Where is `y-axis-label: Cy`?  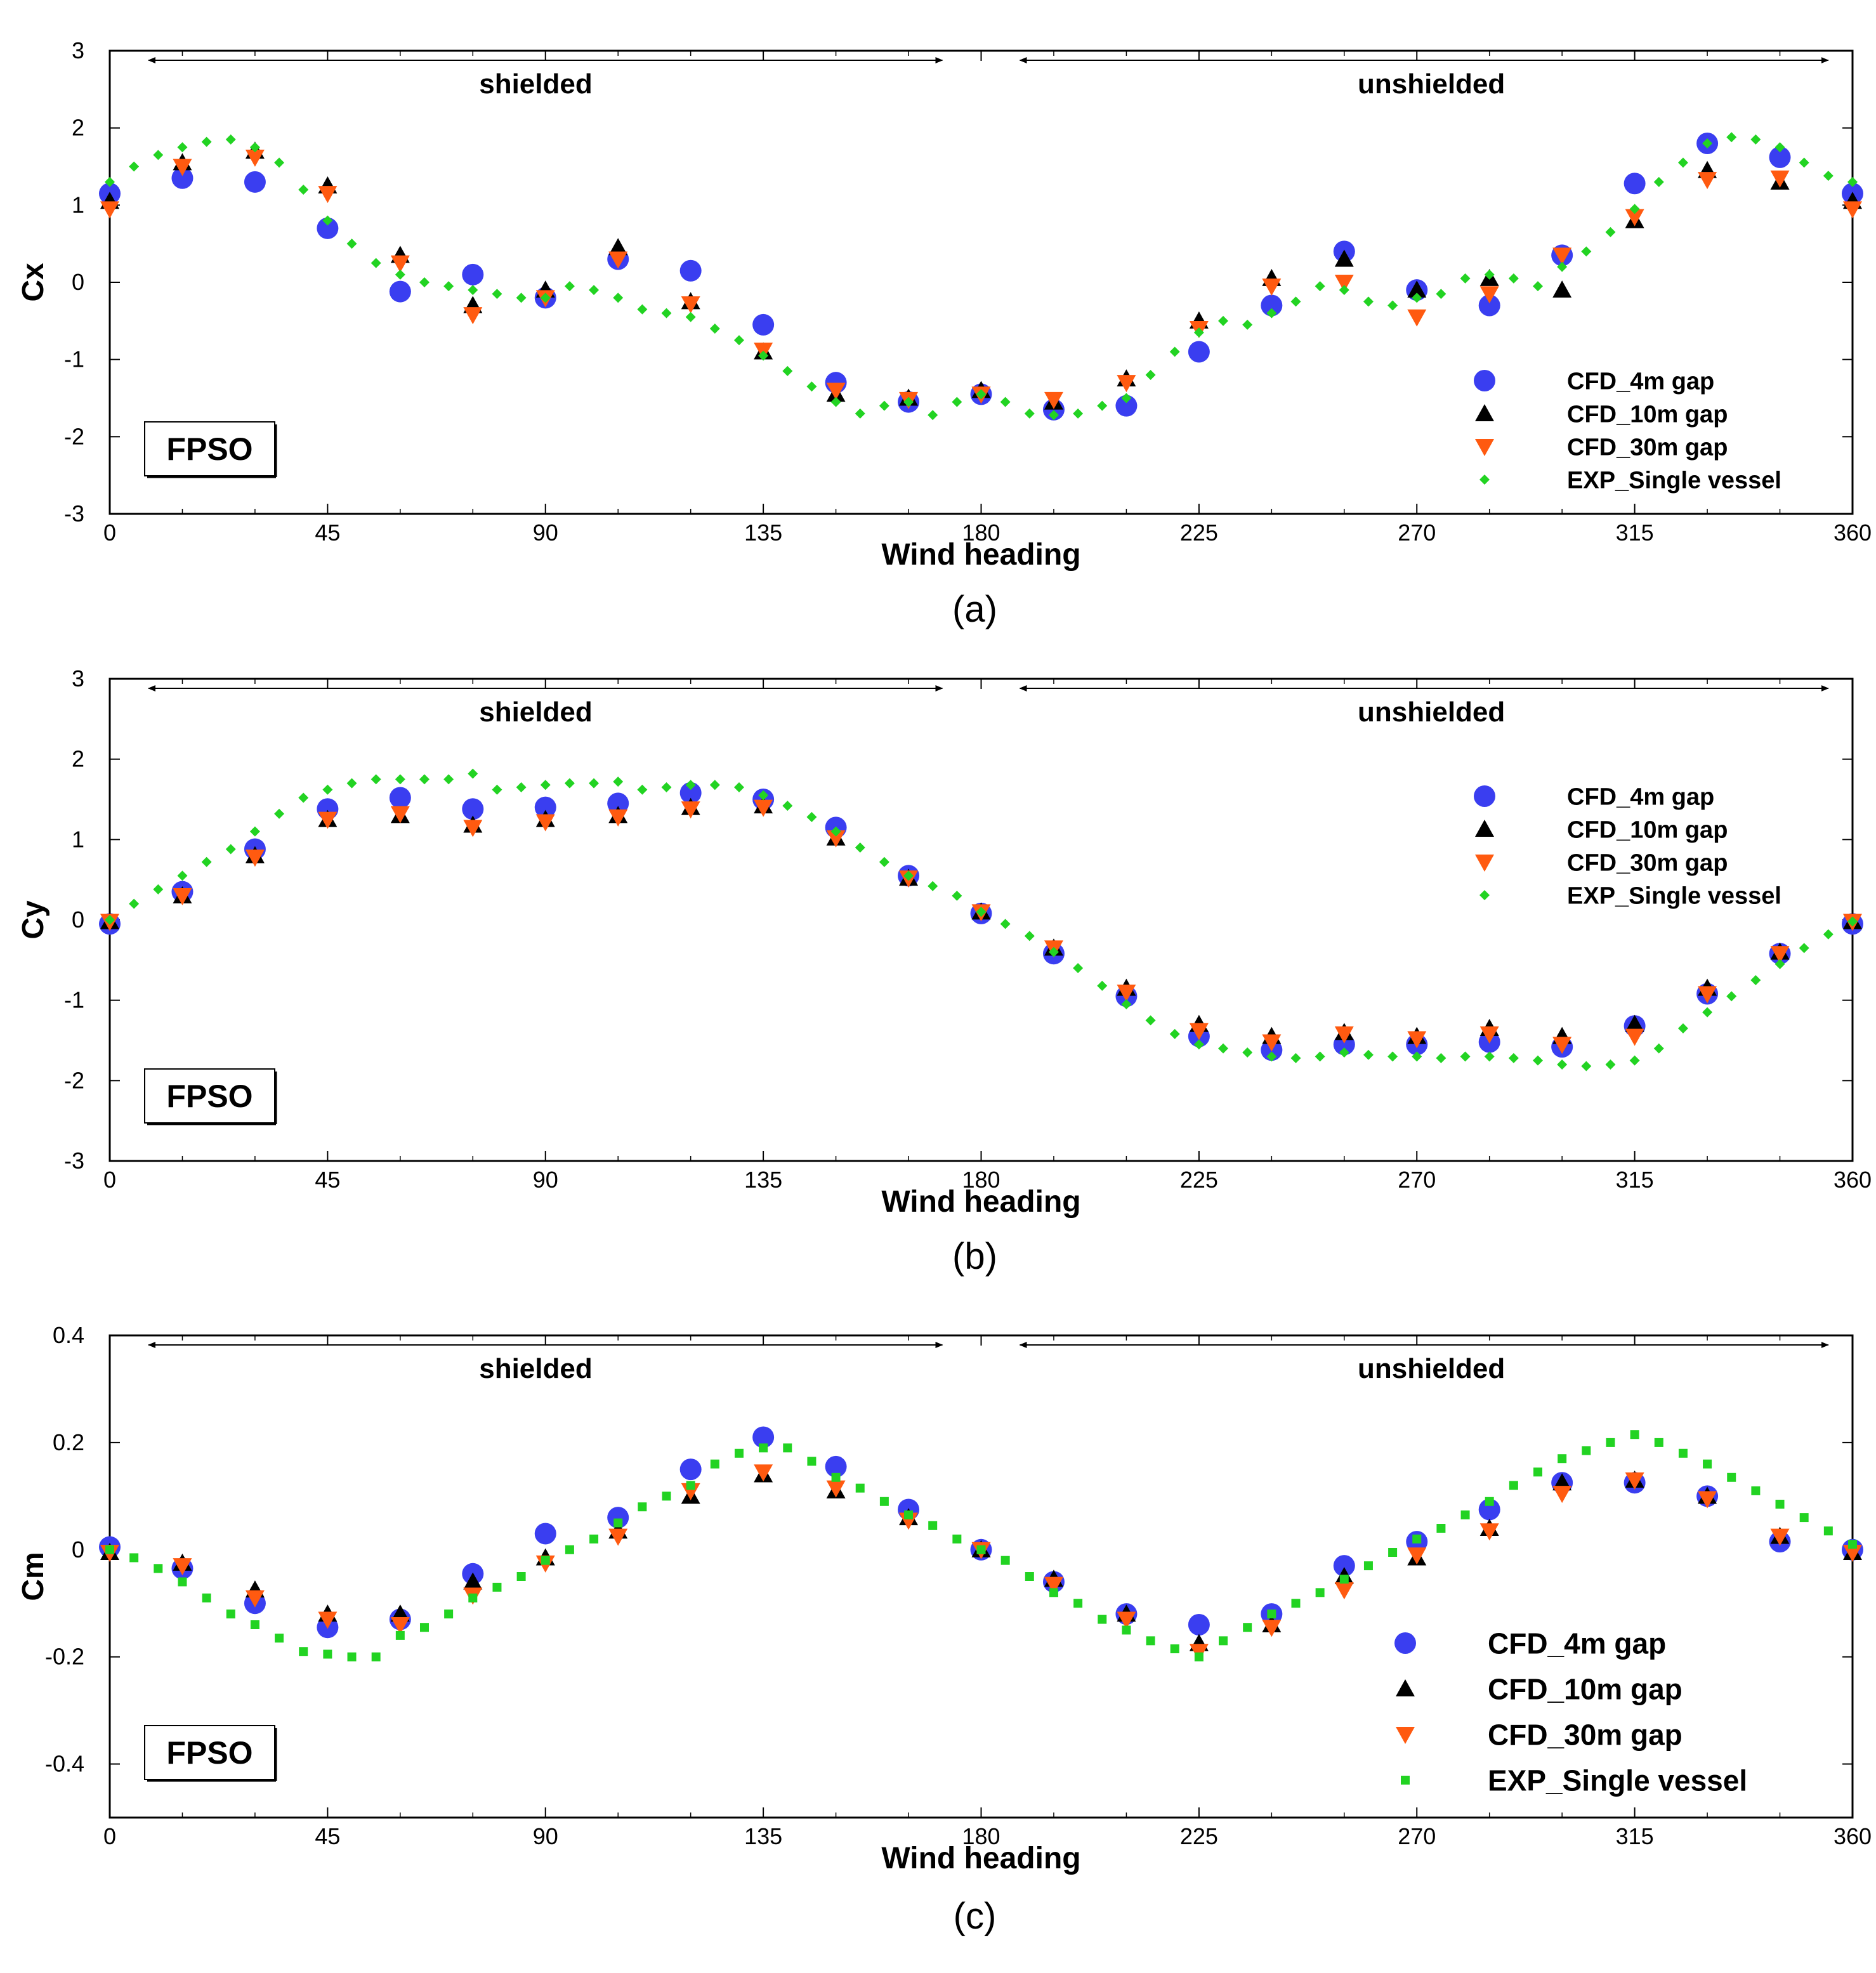
y-axis-label: Cy is located at coordinates (33, 920).